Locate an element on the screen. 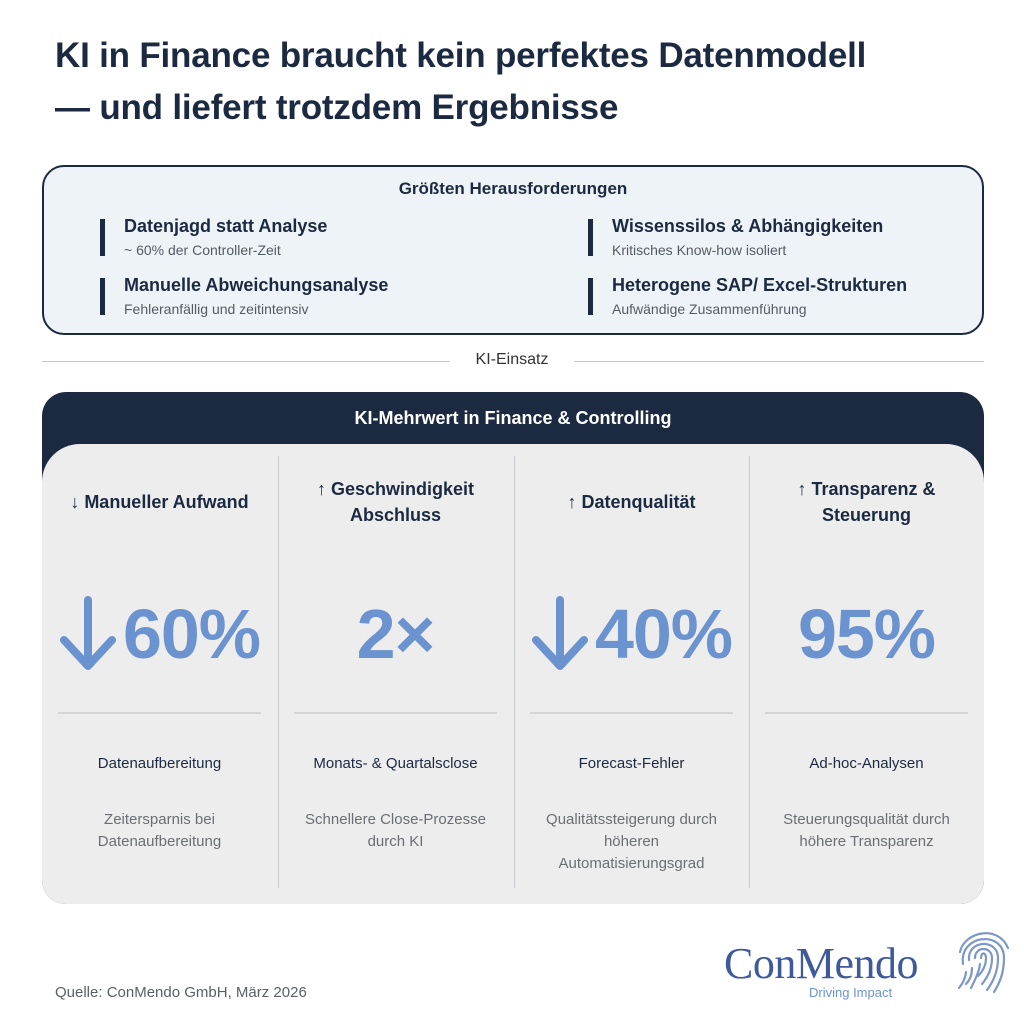  company-logo: ConMendo Driving Impact is located at coordinates (869, 970).